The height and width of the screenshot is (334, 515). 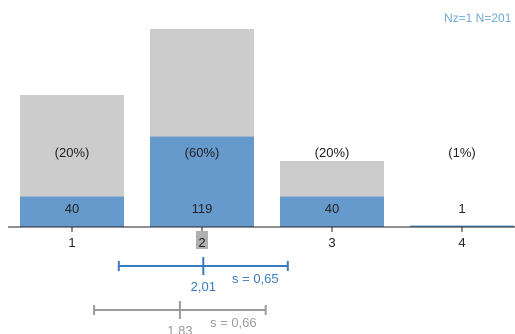 I want to click on percent-label-2: (60%), so click(x=202, y=152).